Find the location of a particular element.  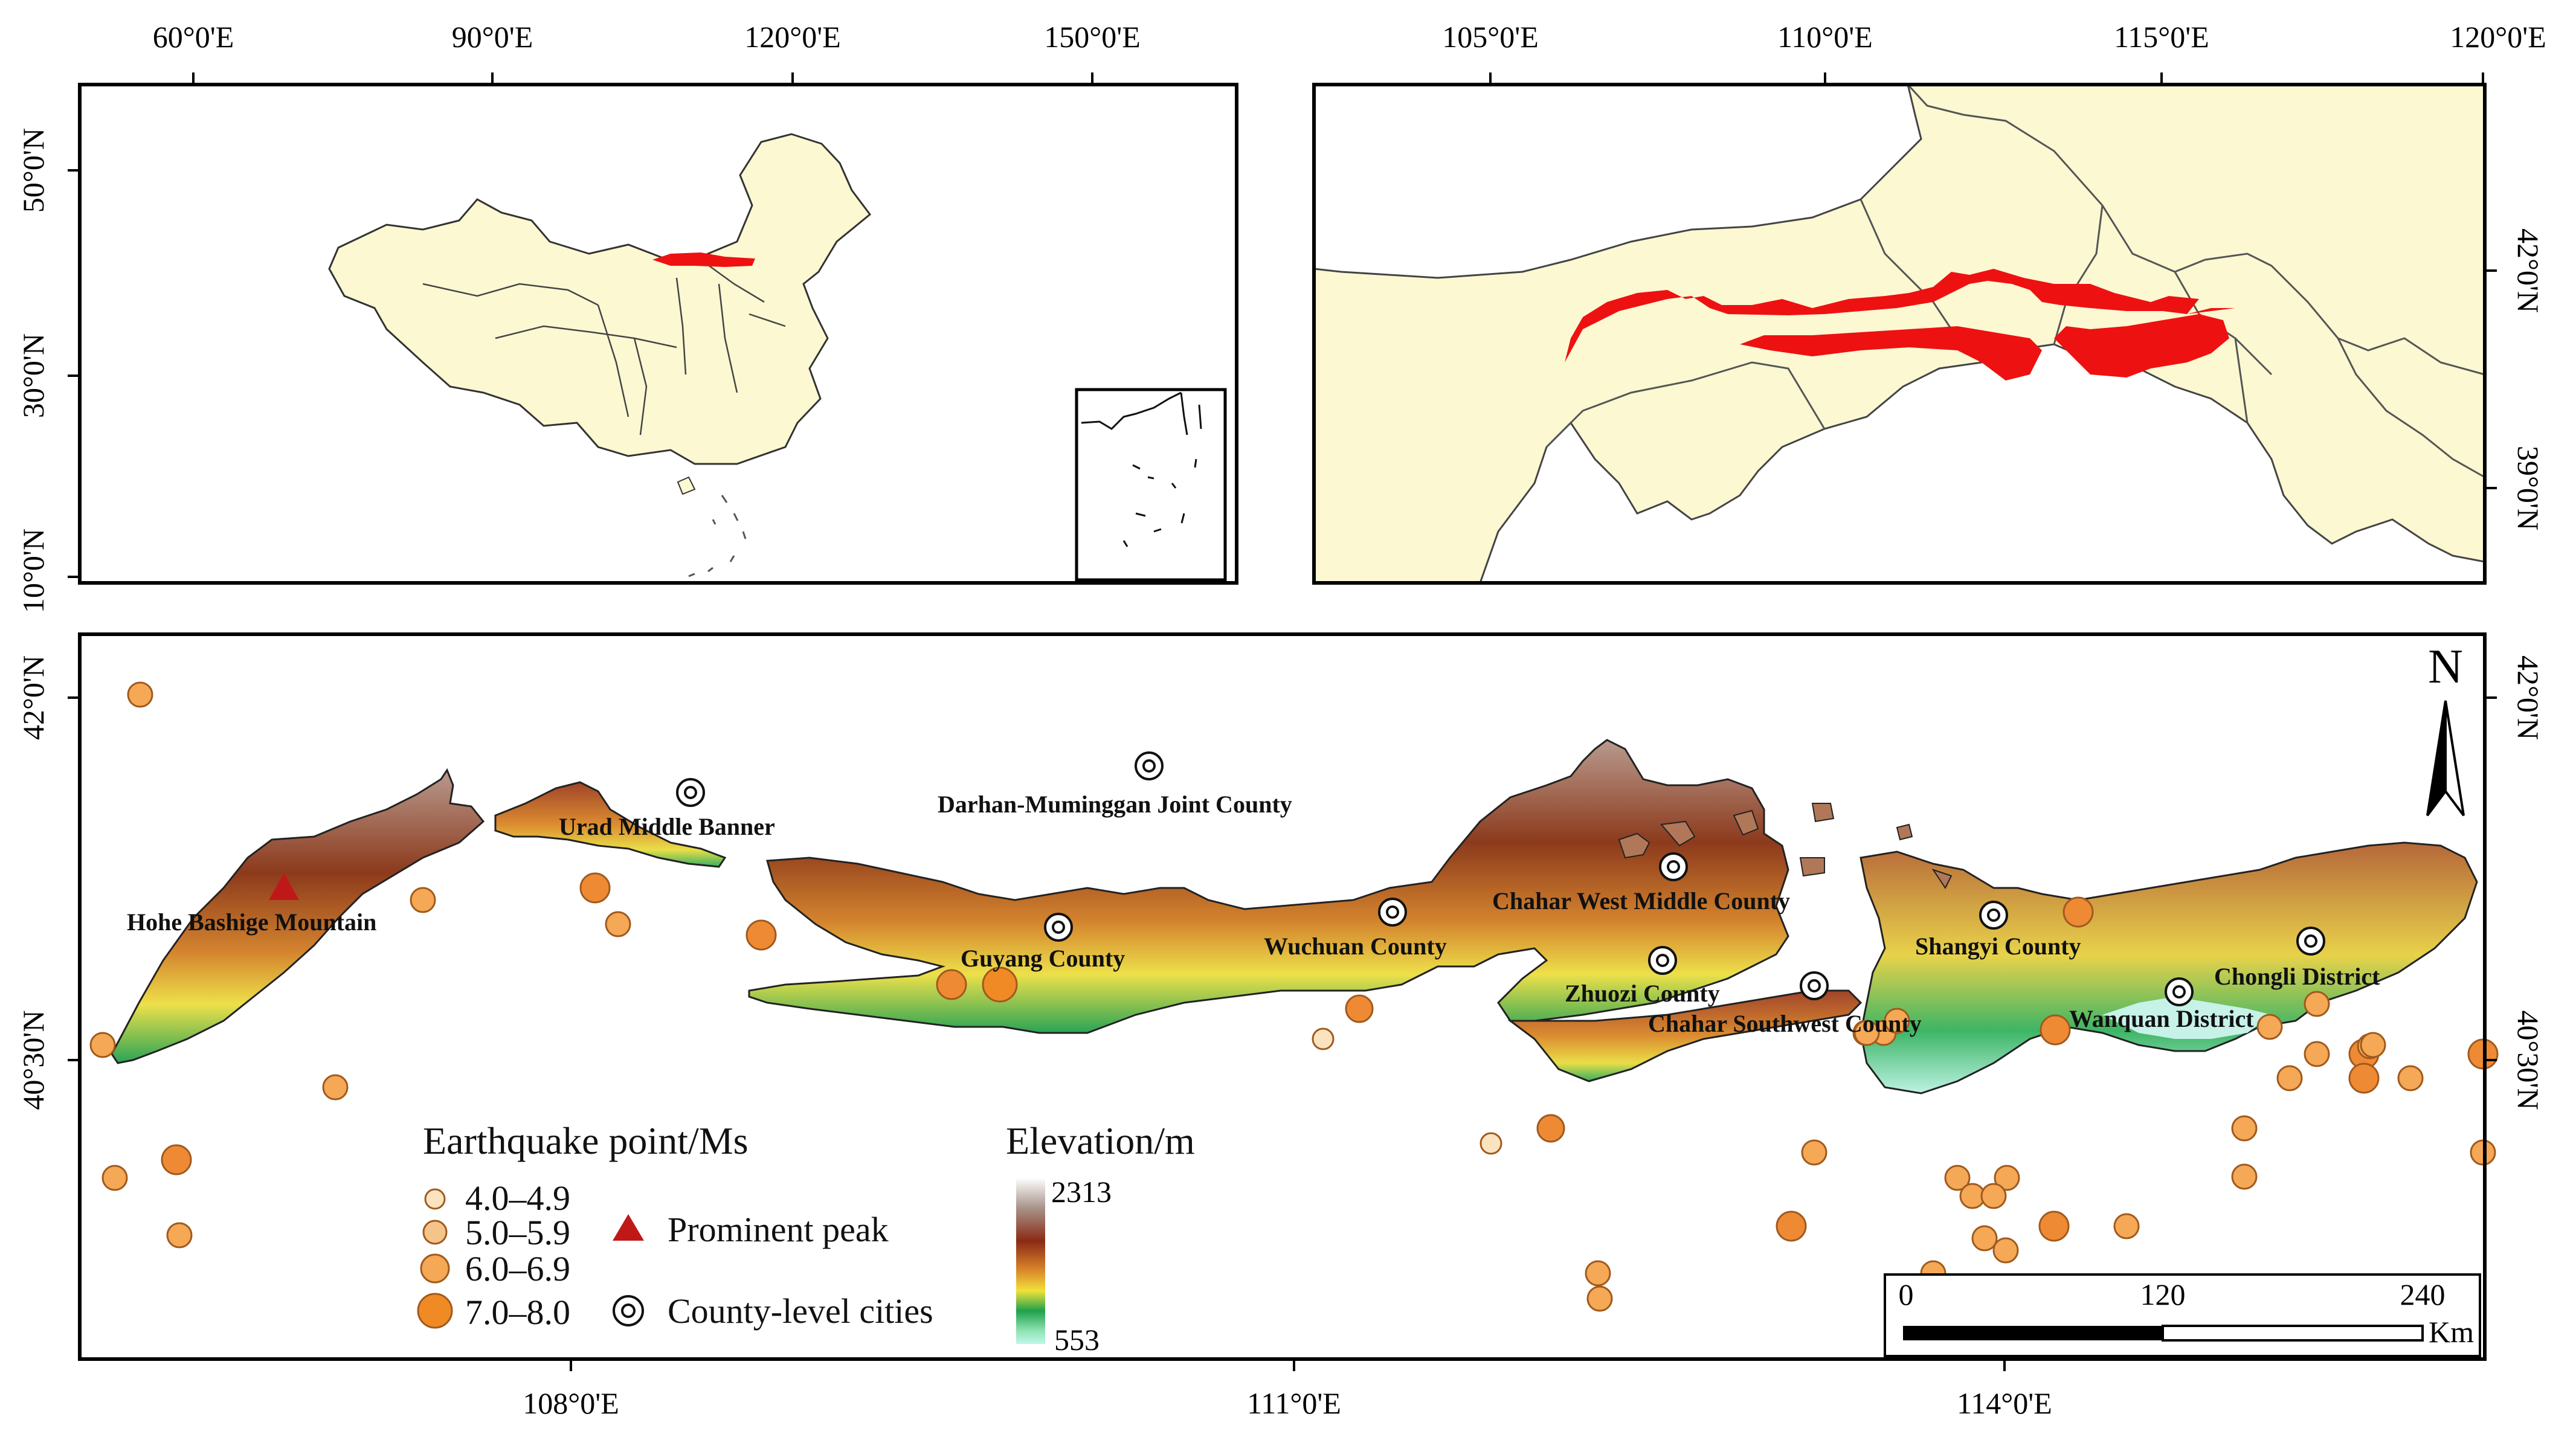

scale-label: 0 is located at coordinates (1906, 1295).